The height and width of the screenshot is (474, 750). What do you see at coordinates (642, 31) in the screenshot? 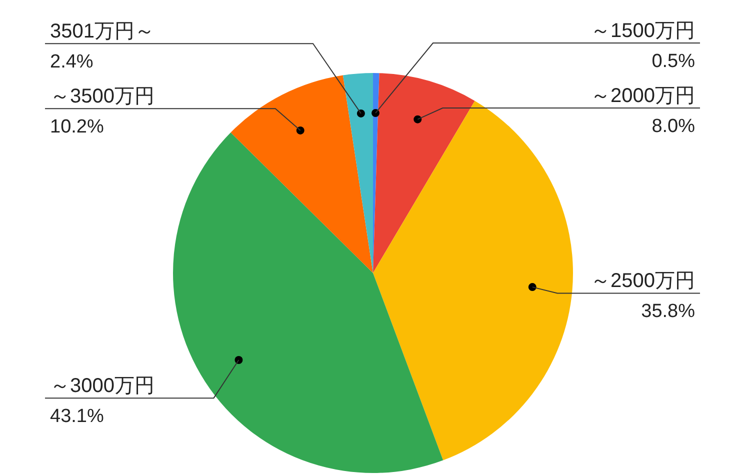
I see `slice-label: ～1500万円` at bounding box center [642, 31].